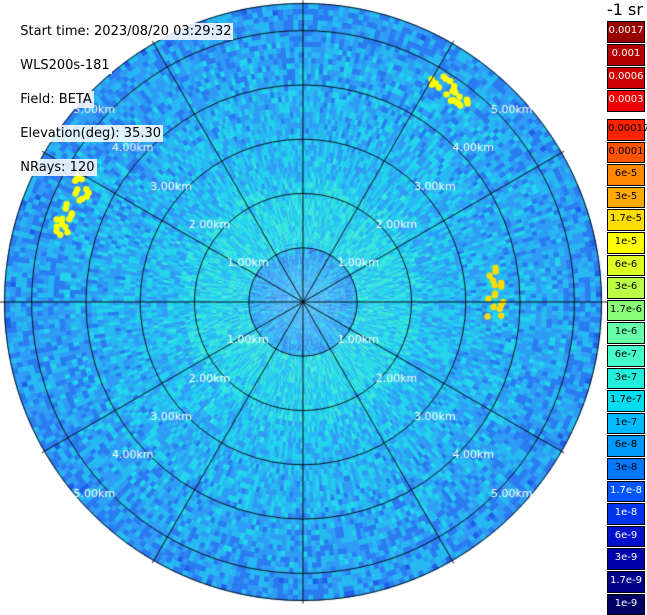 This screenshot has height=615, width=647. What do you see at coordinates (625, 9) in the screenshot?
I see `colorbar-unit: -1 sr` at bounding box center [625, 9].